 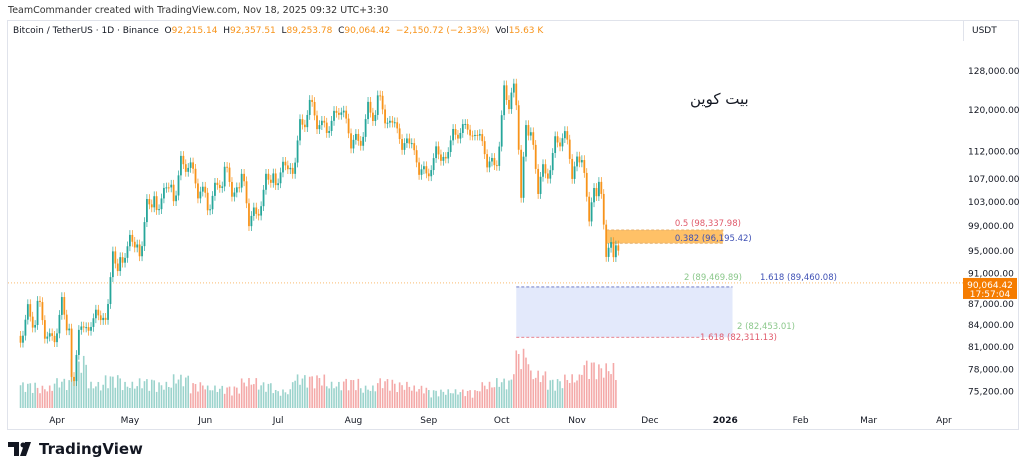 I want to click on symbol-name: Bitcoin / TetherUS · 1D · Binance, so click(x=86, y=31).